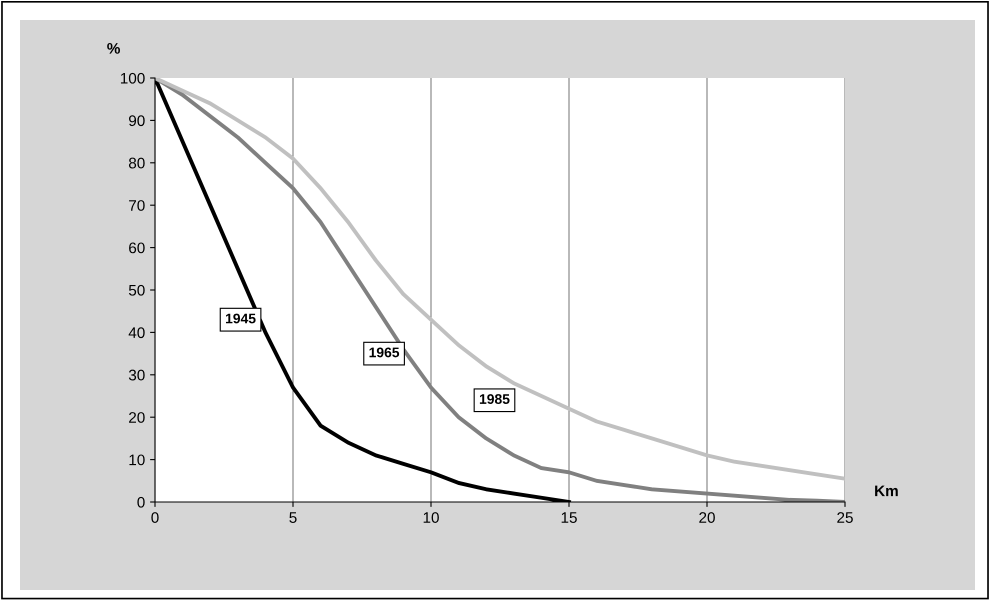 This screenshot has height=601, width=990. What do you see at coordinates (155, 517) in the screenshot?
I see `x-tick-label: 0` at bounding box center [155, 517].